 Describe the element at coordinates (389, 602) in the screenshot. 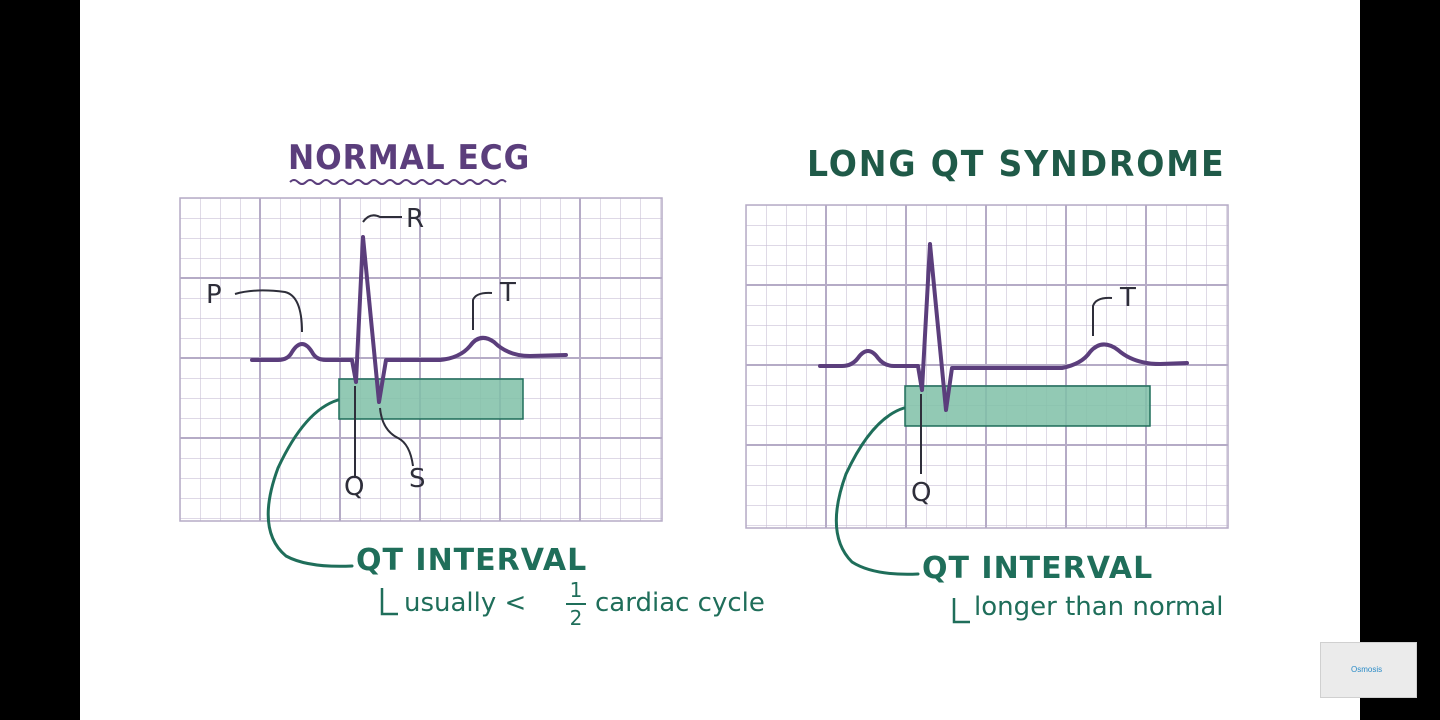

I see `normal-note-bracket` at that location.